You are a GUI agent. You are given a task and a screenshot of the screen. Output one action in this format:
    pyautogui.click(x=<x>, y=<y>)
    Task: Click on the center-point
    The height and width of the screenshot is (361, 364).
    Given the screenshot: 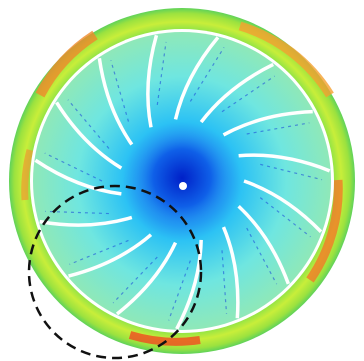 What is the action you would take?
    pyautogui.click(x=183, y=186)
    